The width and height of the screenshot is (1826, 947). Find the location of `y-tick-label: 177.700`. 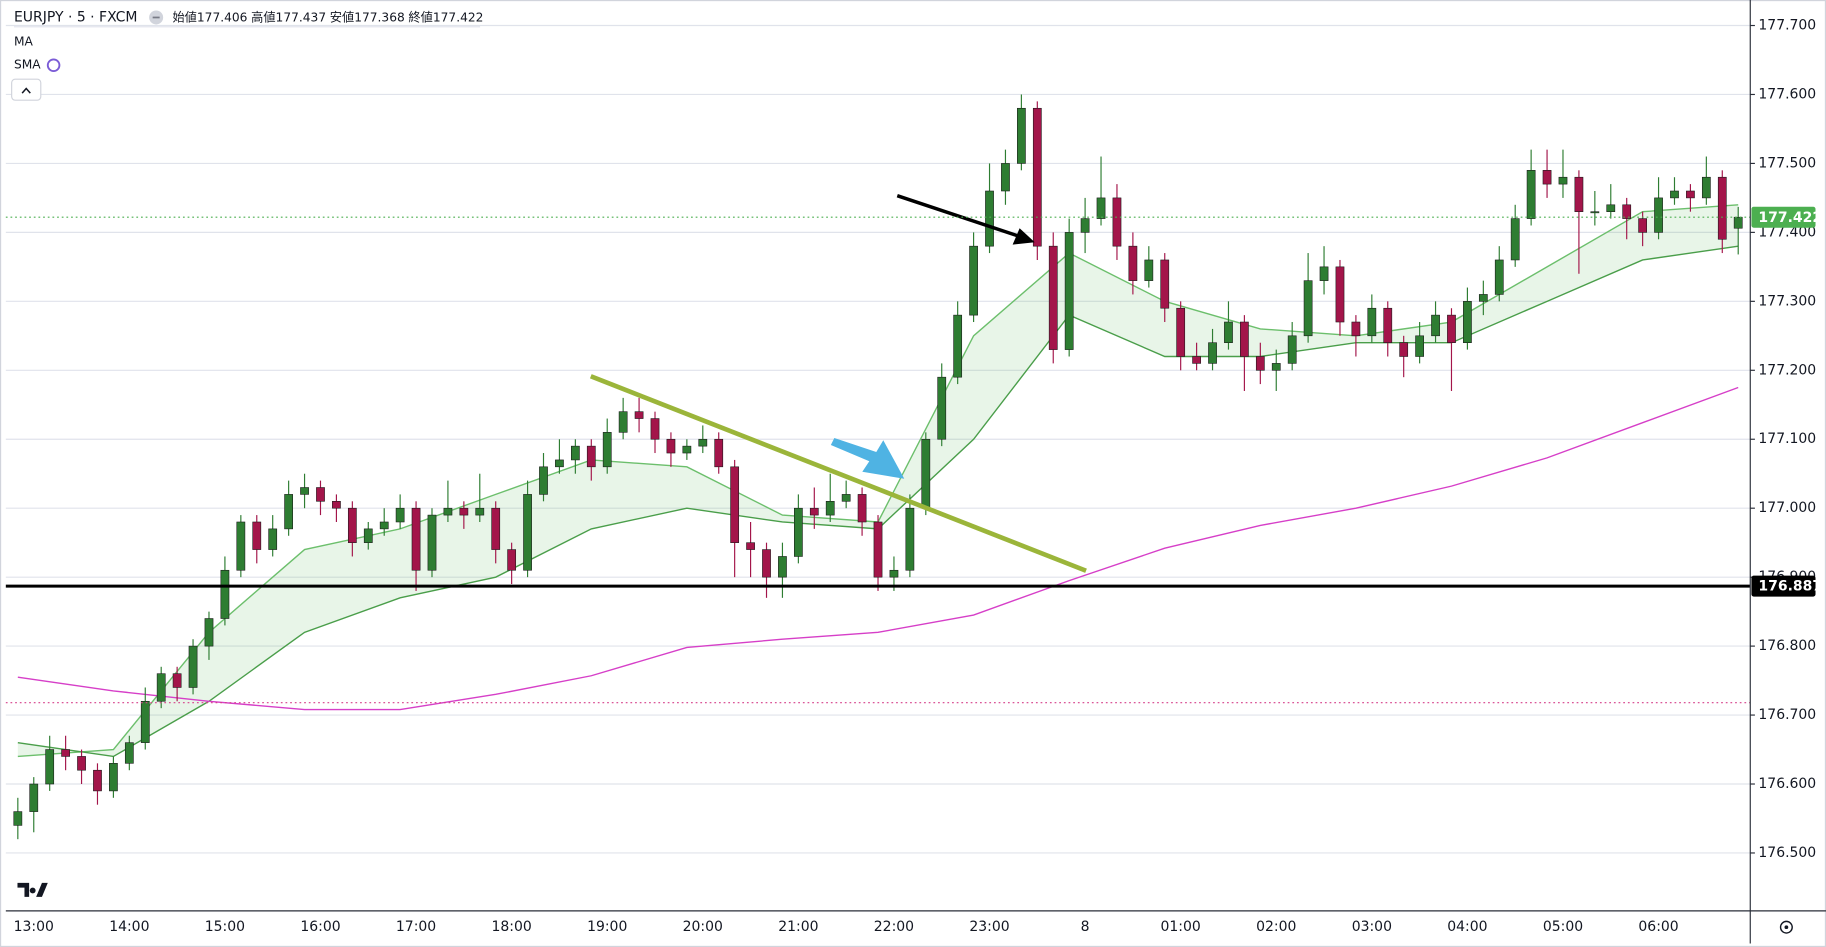

y-tick-label: 177.700 is located at coordinates (1787, 26).